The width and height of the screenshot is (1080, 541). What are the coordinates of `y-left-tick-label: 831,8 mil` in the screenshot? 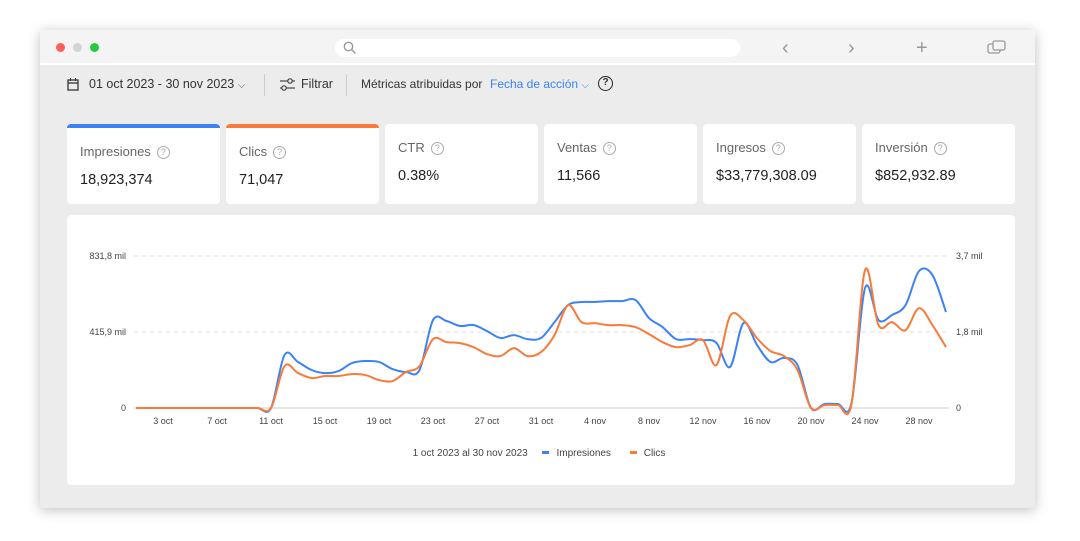 It's located at (107, 256).